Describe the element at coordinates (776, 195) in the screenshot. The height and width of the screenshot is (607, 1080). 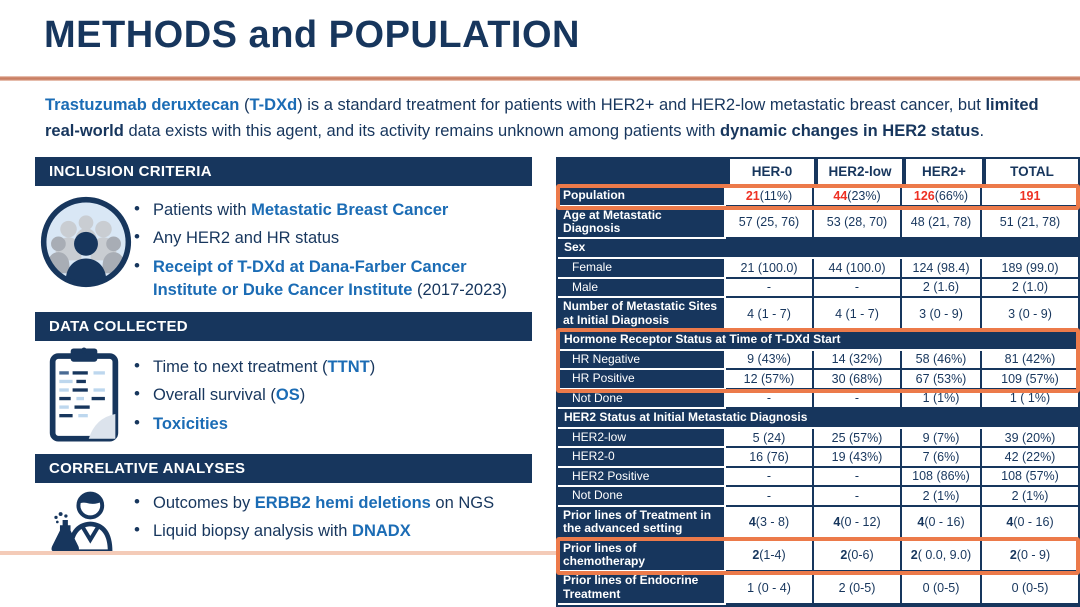
I see `value-rest: (11%)` at that location.